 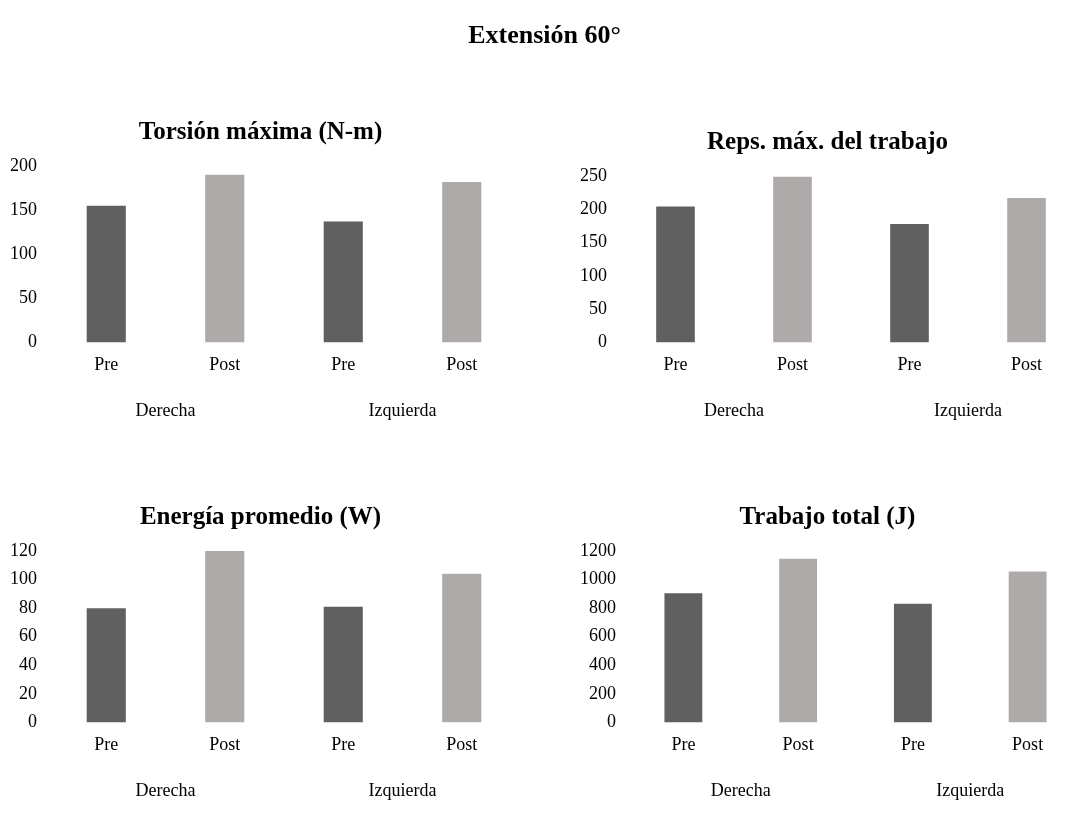 What do you see at coordinates (602, 606) in the screenshot?
I see `y-tick-label: 800` at bounding box center [602, 606].